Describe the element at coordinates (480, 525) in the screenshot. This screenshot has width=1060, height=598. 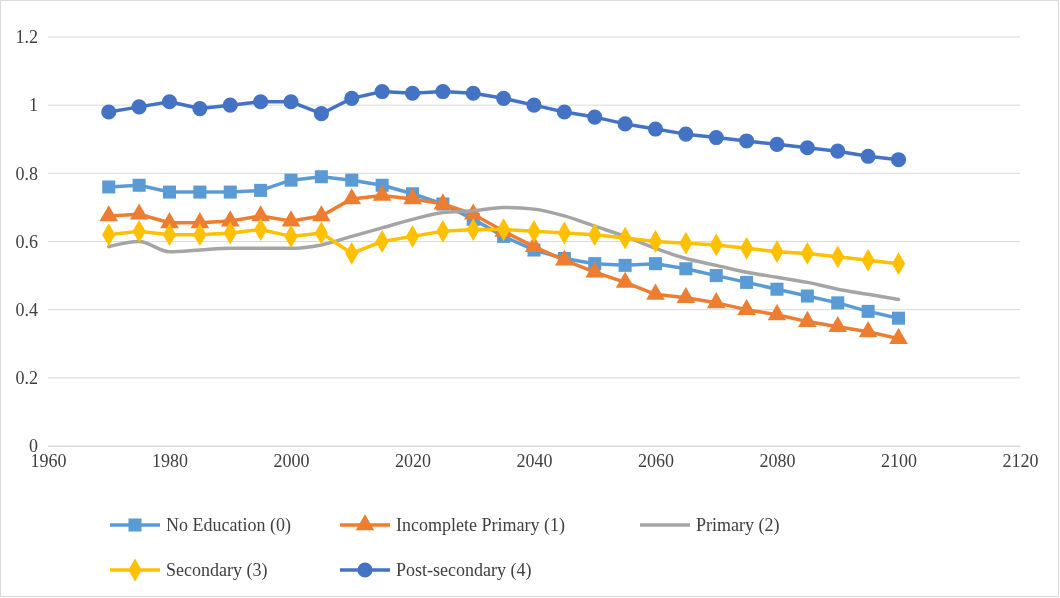
I see `legend-label: Incomplete Primary (1)` at that location.